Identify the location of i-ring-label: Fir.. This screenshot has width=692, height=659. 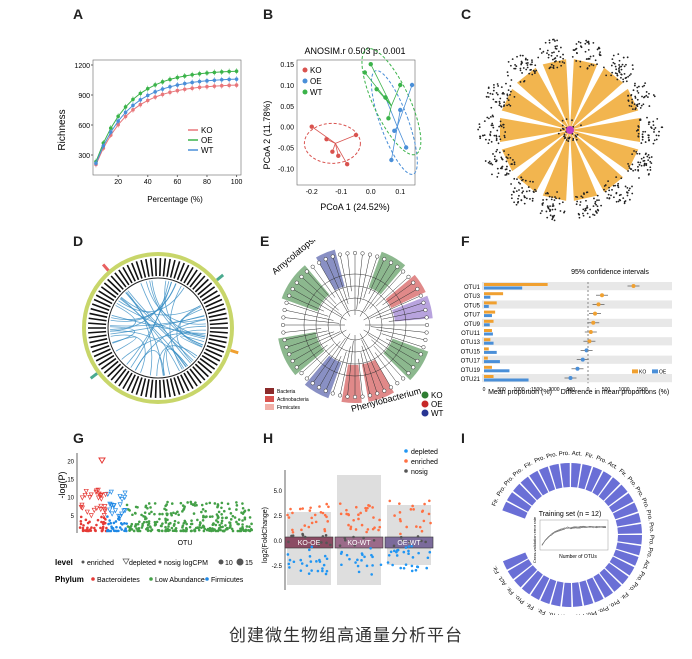
(541, 611).